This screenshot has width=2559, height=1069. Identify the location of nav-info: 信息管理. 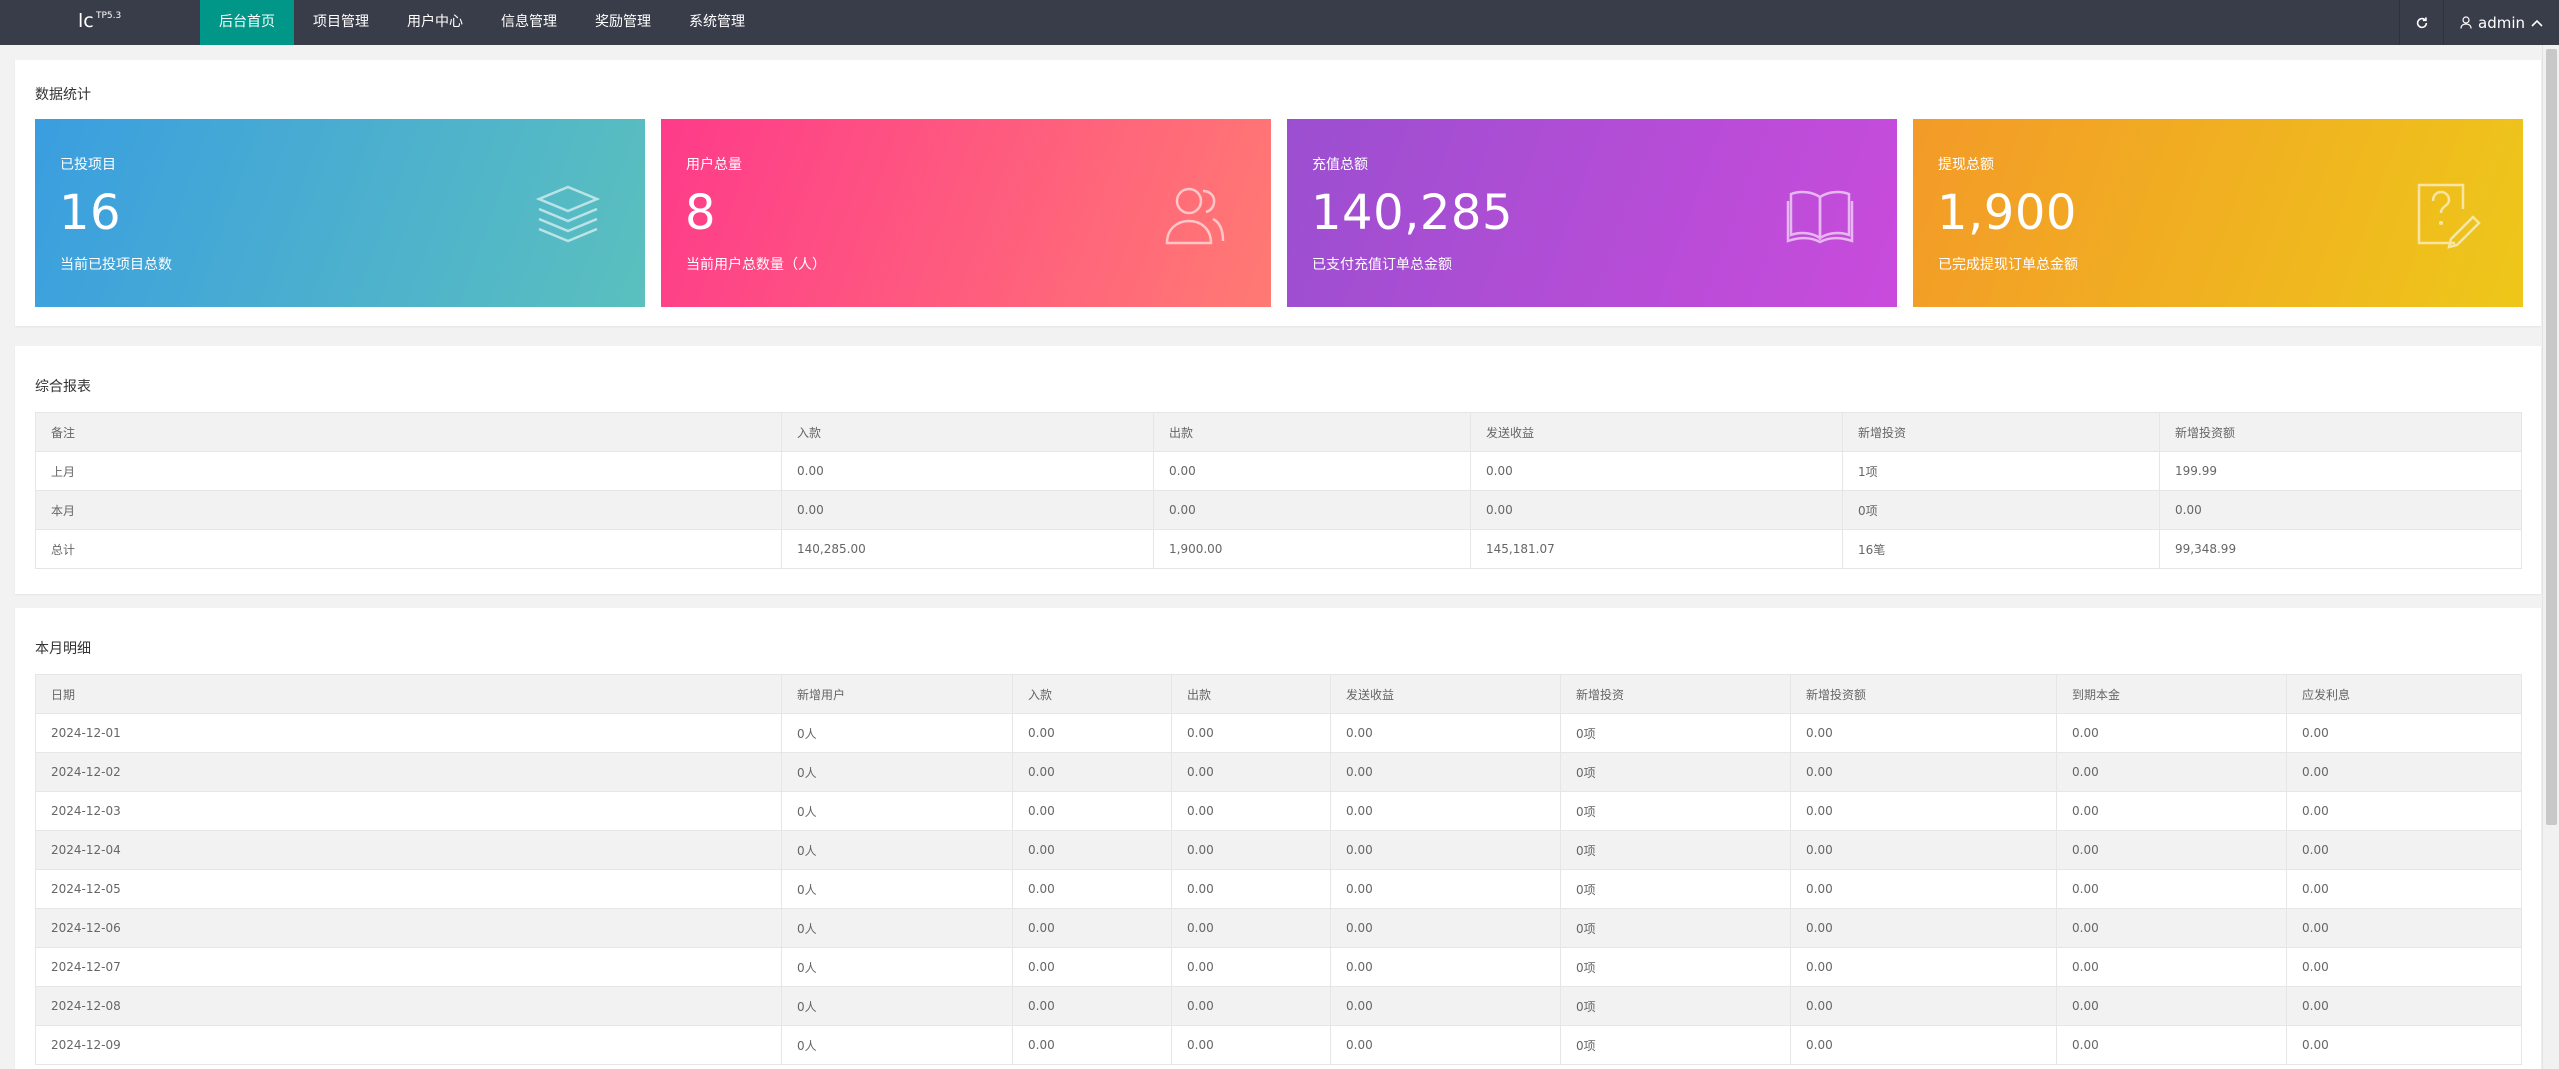
(529, 22).